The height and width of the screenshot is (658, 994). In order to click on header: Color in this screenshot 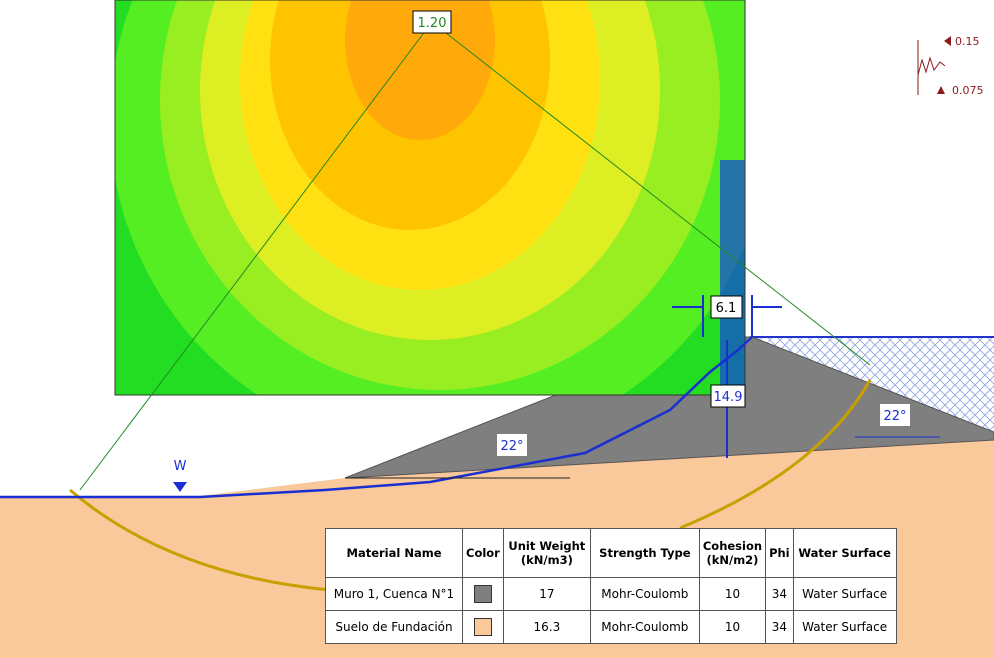, I will do `click(483, 553)`.